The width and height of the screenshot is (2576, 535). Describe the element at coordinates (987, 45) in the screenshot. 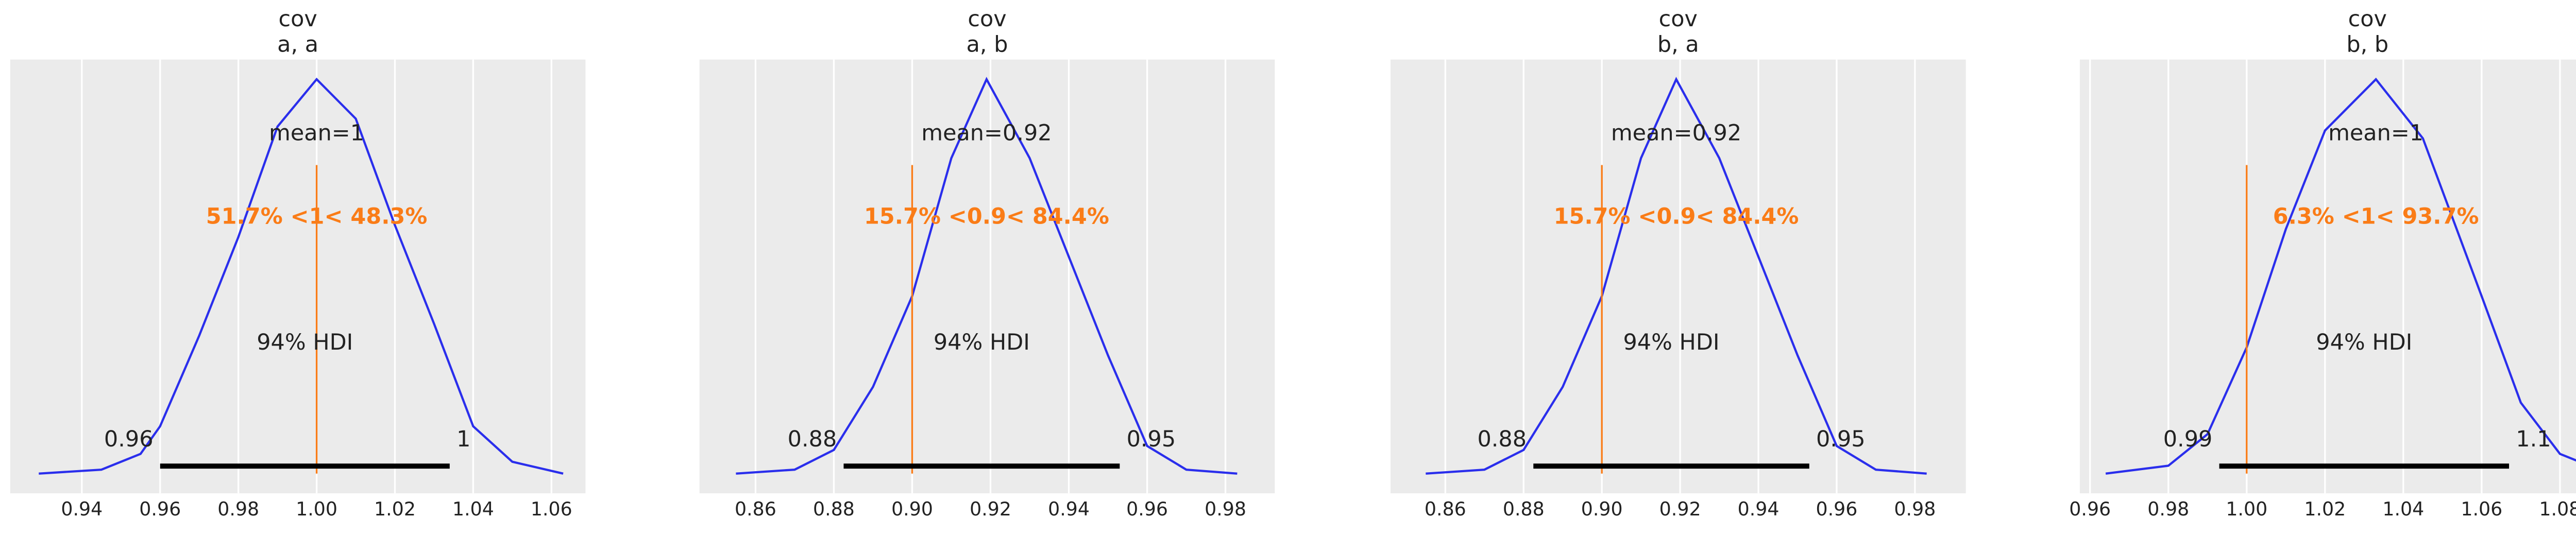

I see `chart-subtitle: a, b` at that location.